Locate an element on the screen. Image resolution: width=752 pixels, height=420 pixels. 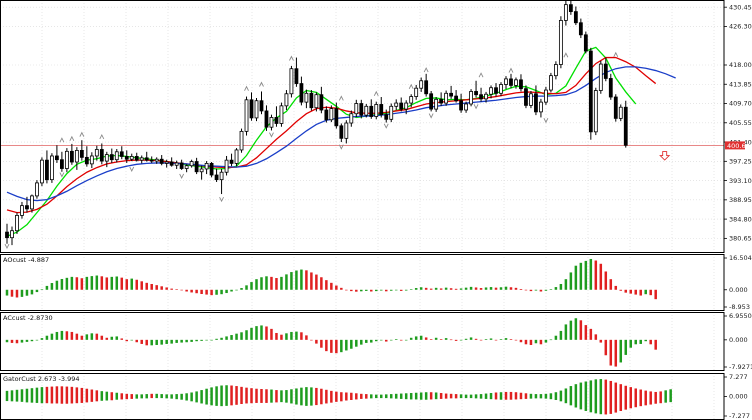
gator-panel: GatorCust 2.673 -3.994 is located at coordinates (337, 395).